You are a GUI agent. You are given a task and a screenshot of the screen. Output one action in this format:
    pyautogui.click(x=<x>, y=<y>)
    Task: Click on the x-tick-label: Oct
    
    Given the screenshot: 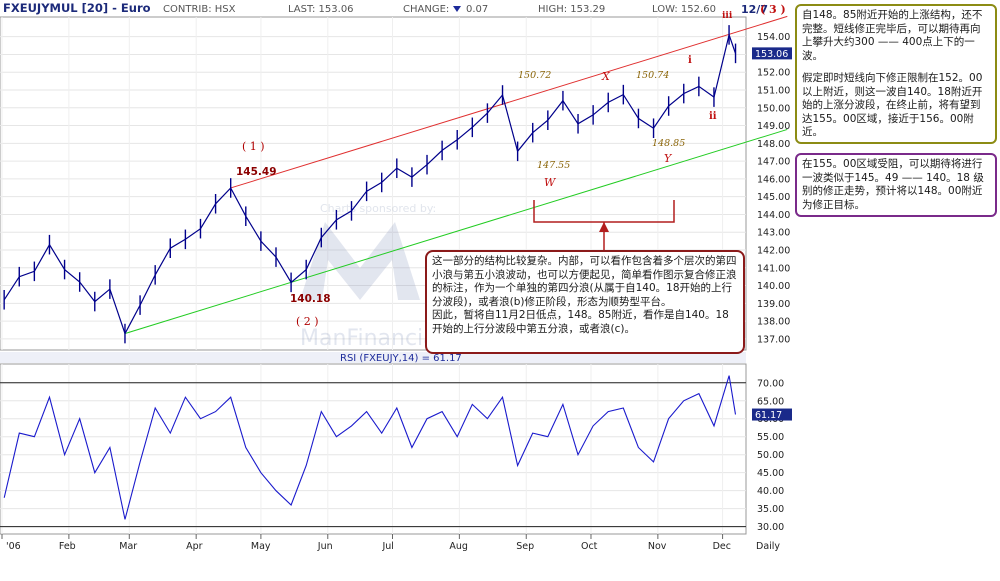 What is the action you would take?
    pyautogui.click(x=589, y=546)
    